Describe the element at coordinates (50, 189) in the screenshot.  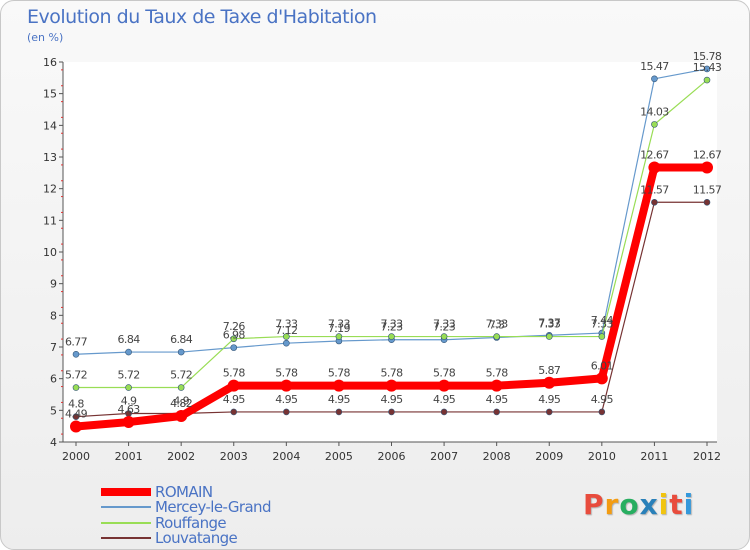
I see `y-tick-label: 12` at that location.